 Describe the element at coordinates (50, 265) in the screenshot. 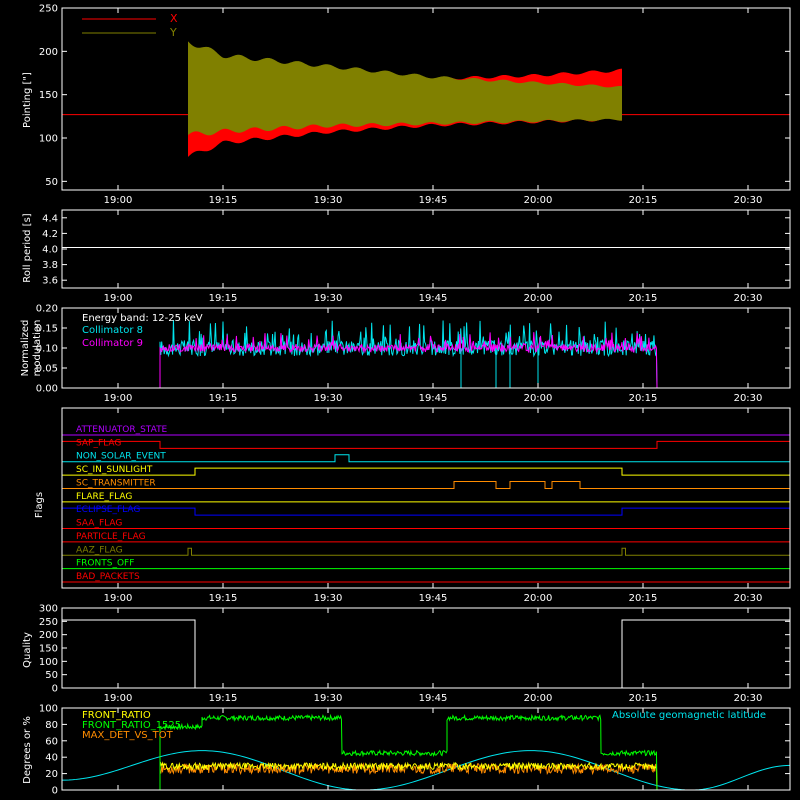

I see `y-tick-label: 3.8` at that location.